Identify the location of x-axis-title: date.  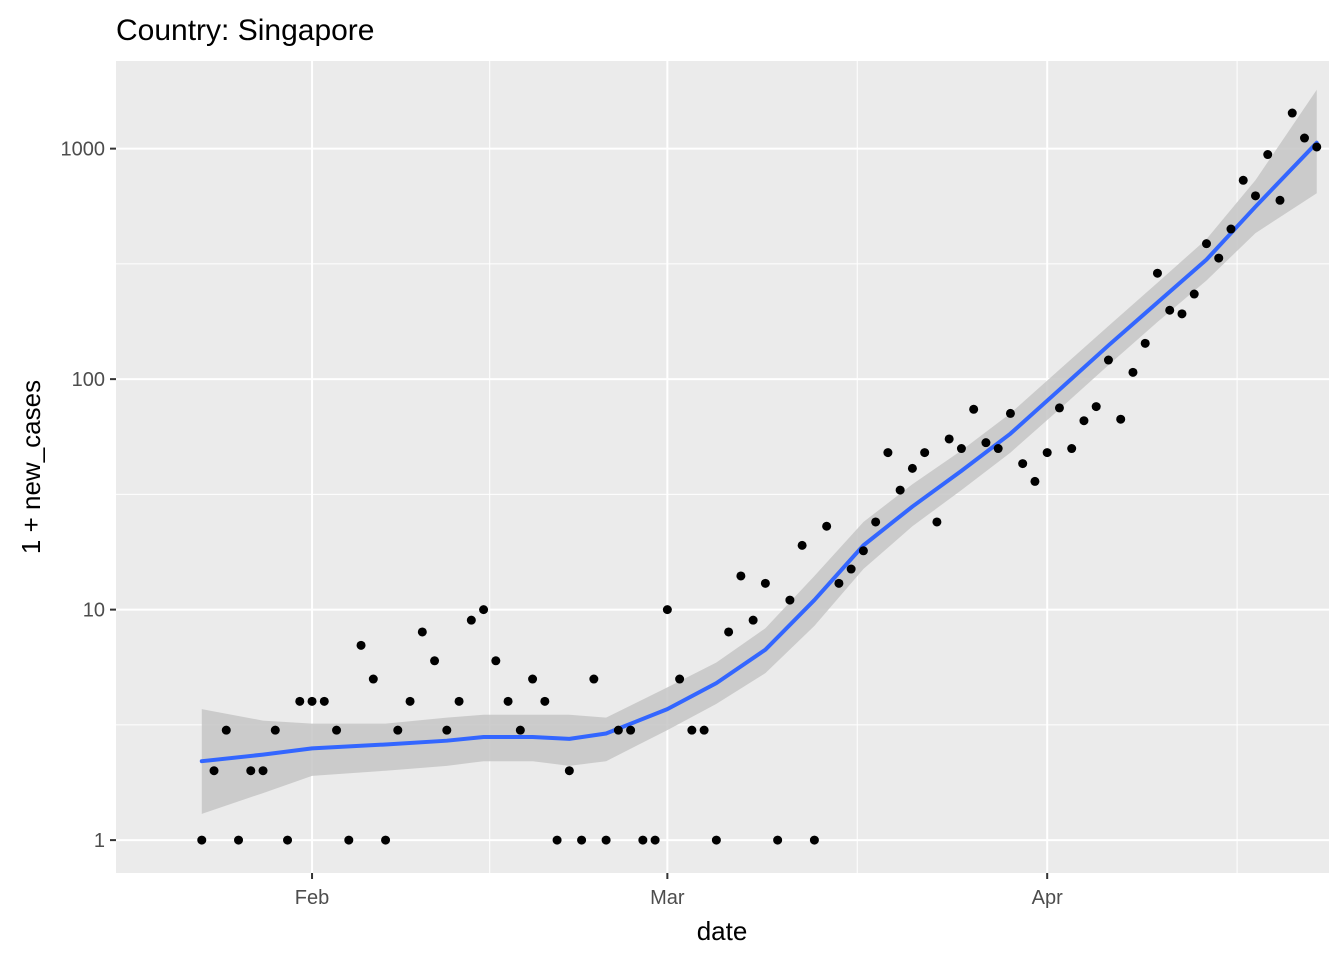
(722, 931).